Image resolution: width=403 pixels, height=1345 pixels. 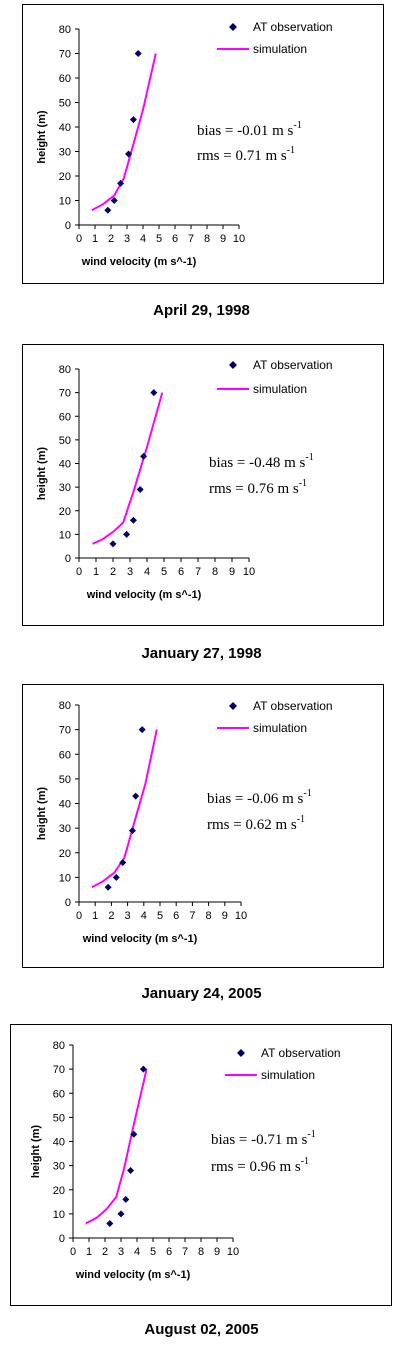 I want to click on bias-stat: bias = -0.48 m s-1, so click(x=261, y=461).